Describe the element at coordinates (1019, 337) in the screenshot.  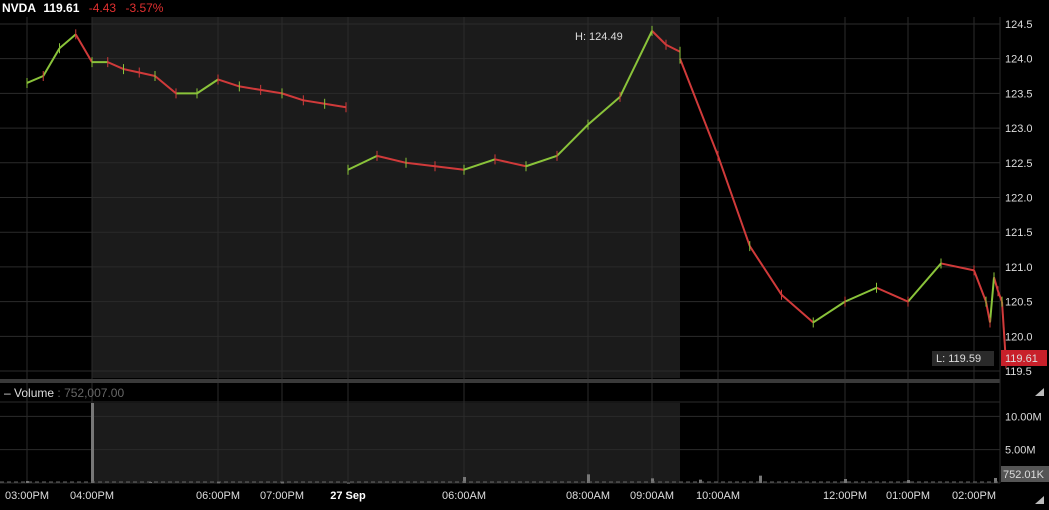
I see `y-tick-label: 120.0` at that location.